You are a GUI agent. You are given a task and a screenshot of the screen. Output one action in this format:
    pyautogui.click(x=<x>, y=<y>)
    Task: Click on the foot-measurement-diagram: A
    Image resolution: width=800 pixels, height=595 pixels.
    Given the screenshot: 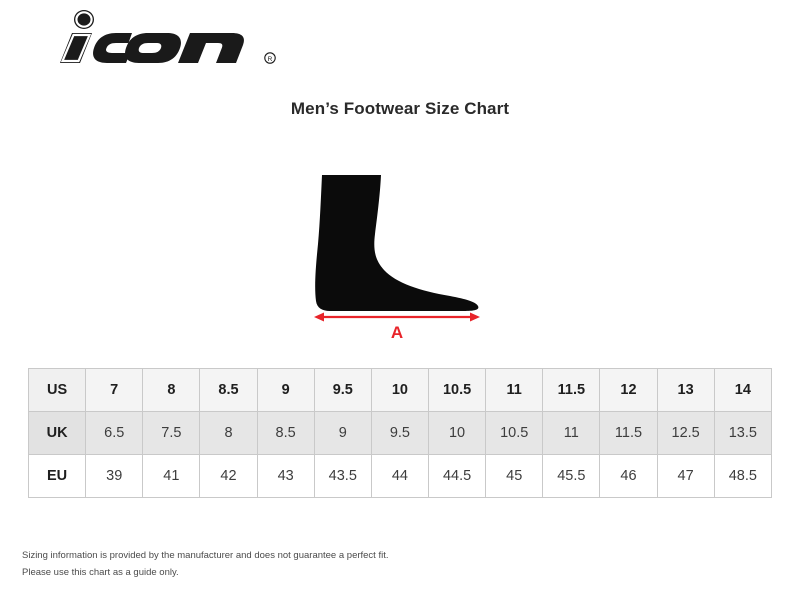 What is the action you would take?
    pyautogui.click(x=400, y=255)
    